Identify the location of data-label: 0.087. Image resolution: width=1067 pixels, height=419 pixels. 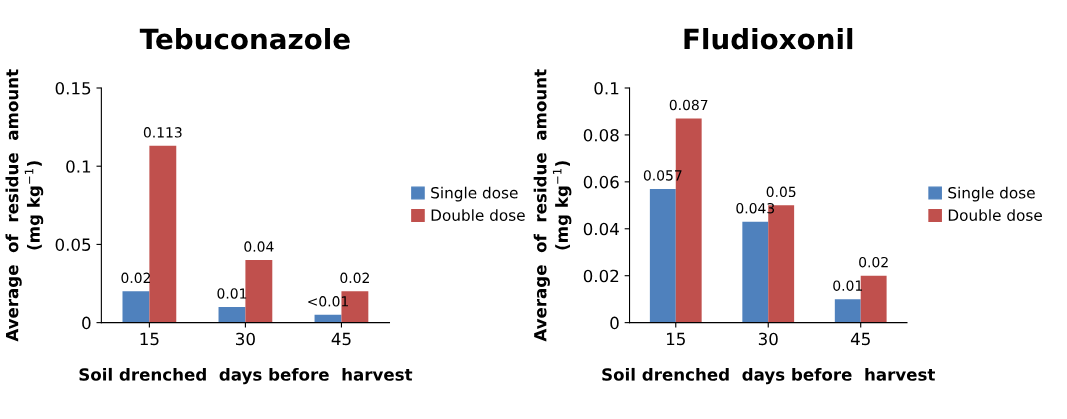
(688, 105).